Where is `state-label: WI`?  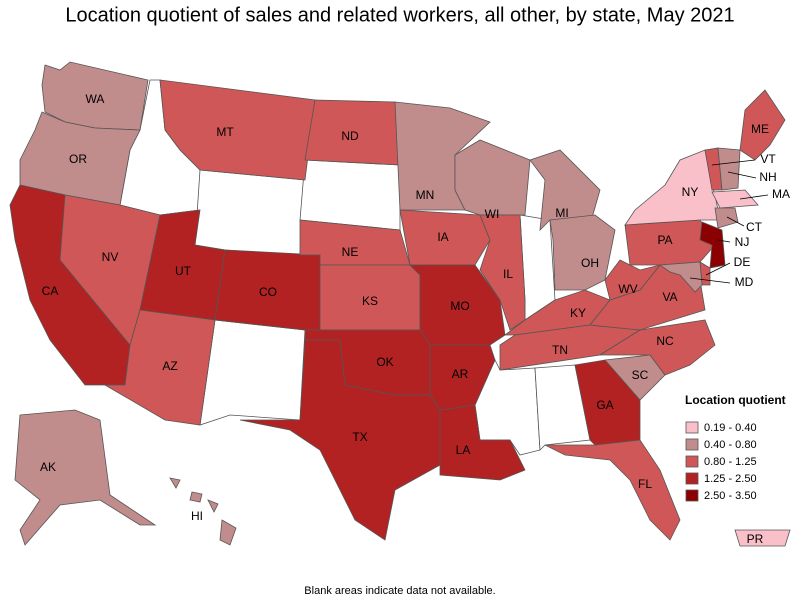
state-label: WI is located at coordinates (492, 214).